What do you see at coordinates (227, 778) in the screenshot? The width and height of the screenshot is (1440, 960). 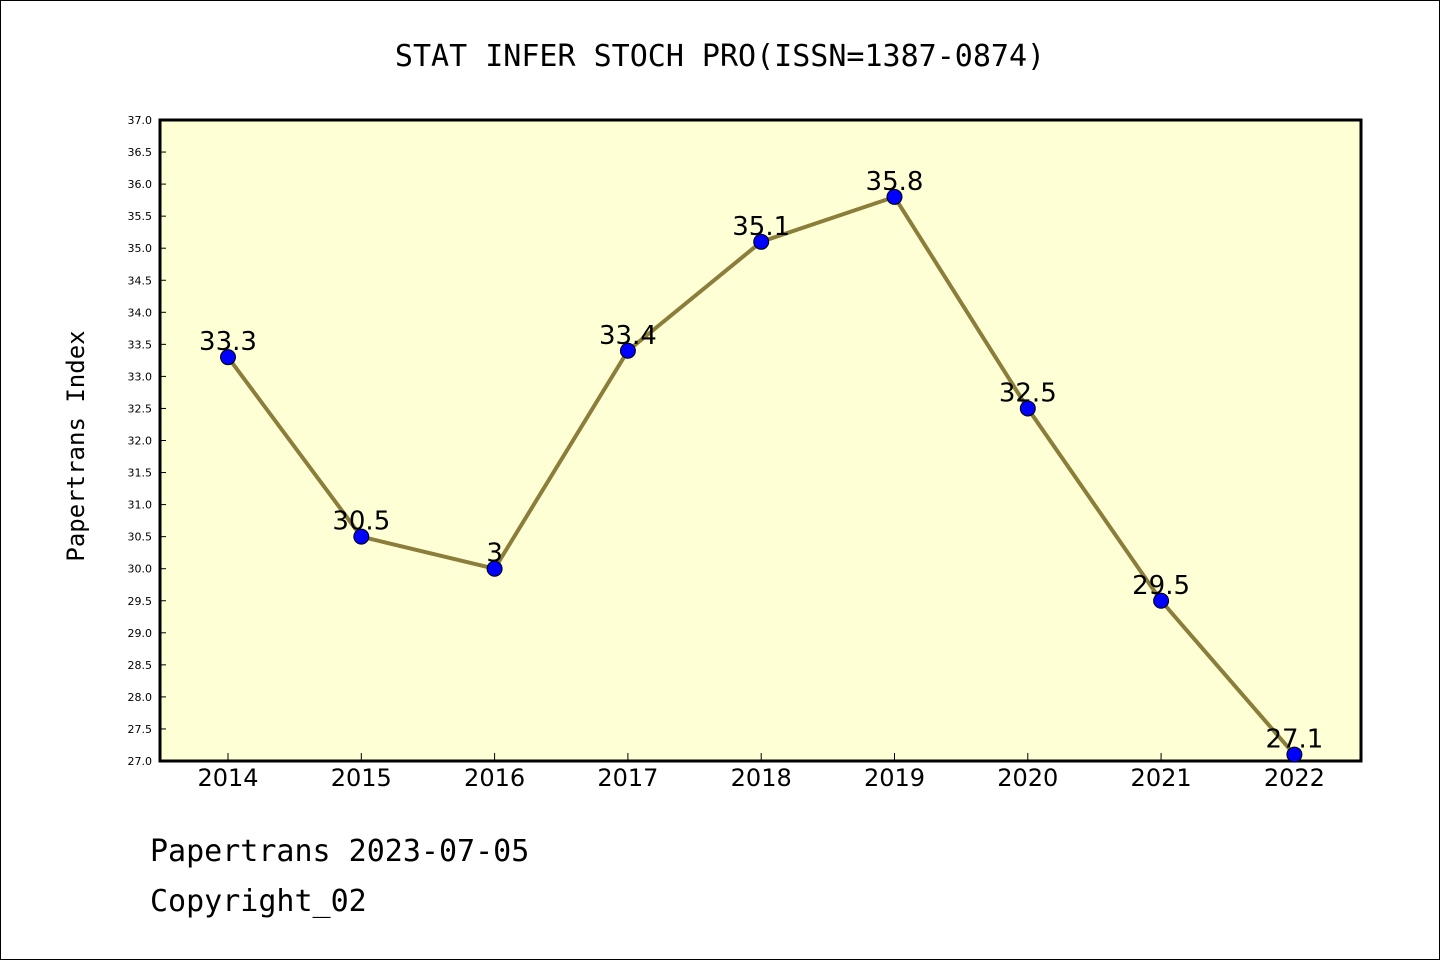 I see `x-tick-label: 2014` at bounding box center [227, 778].